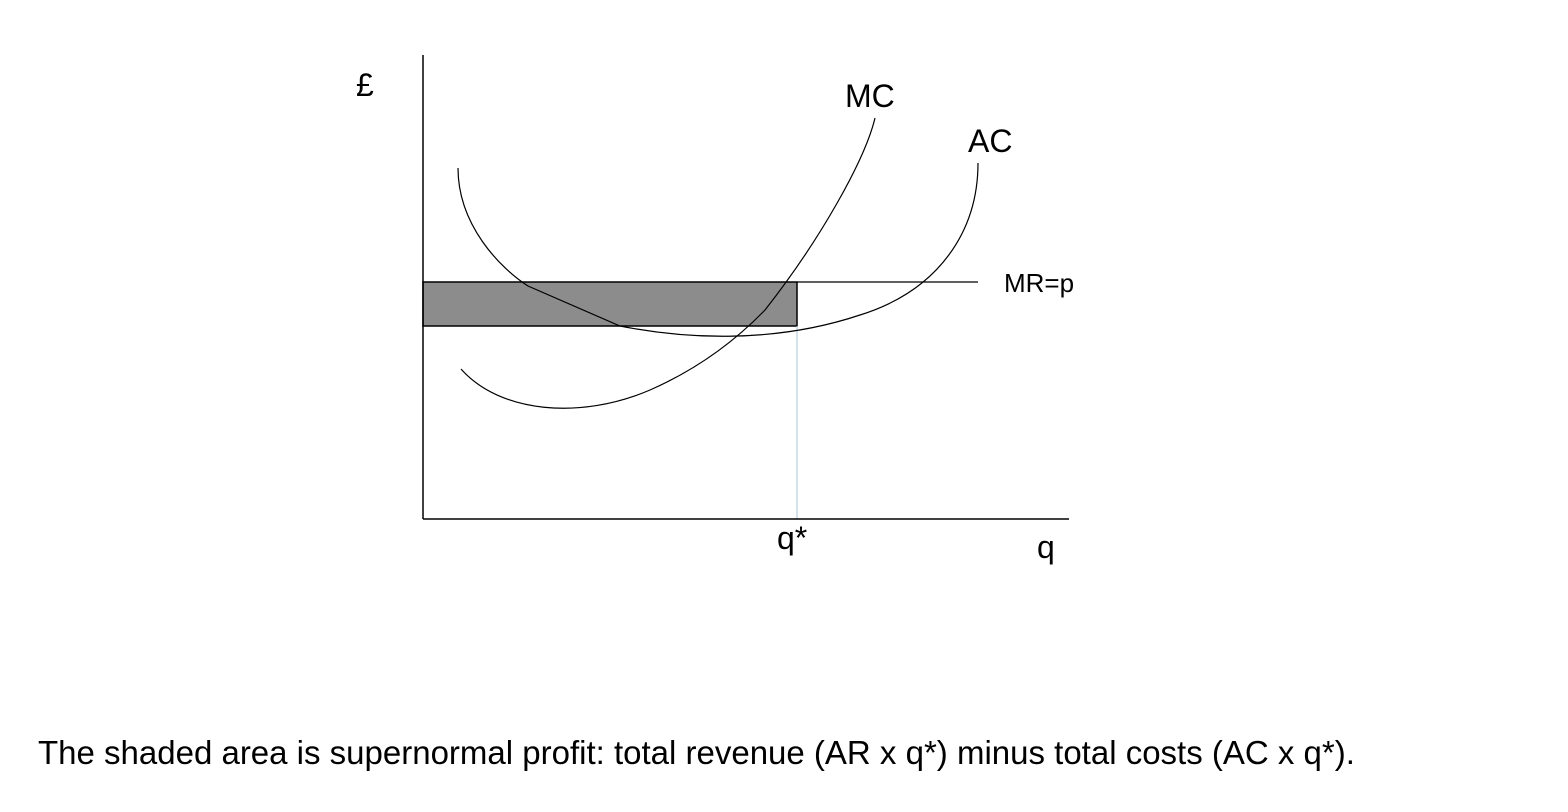  Describe the element at coordinates (792, 538) in the screenshot. I see `q-star-label: q*` at that location.